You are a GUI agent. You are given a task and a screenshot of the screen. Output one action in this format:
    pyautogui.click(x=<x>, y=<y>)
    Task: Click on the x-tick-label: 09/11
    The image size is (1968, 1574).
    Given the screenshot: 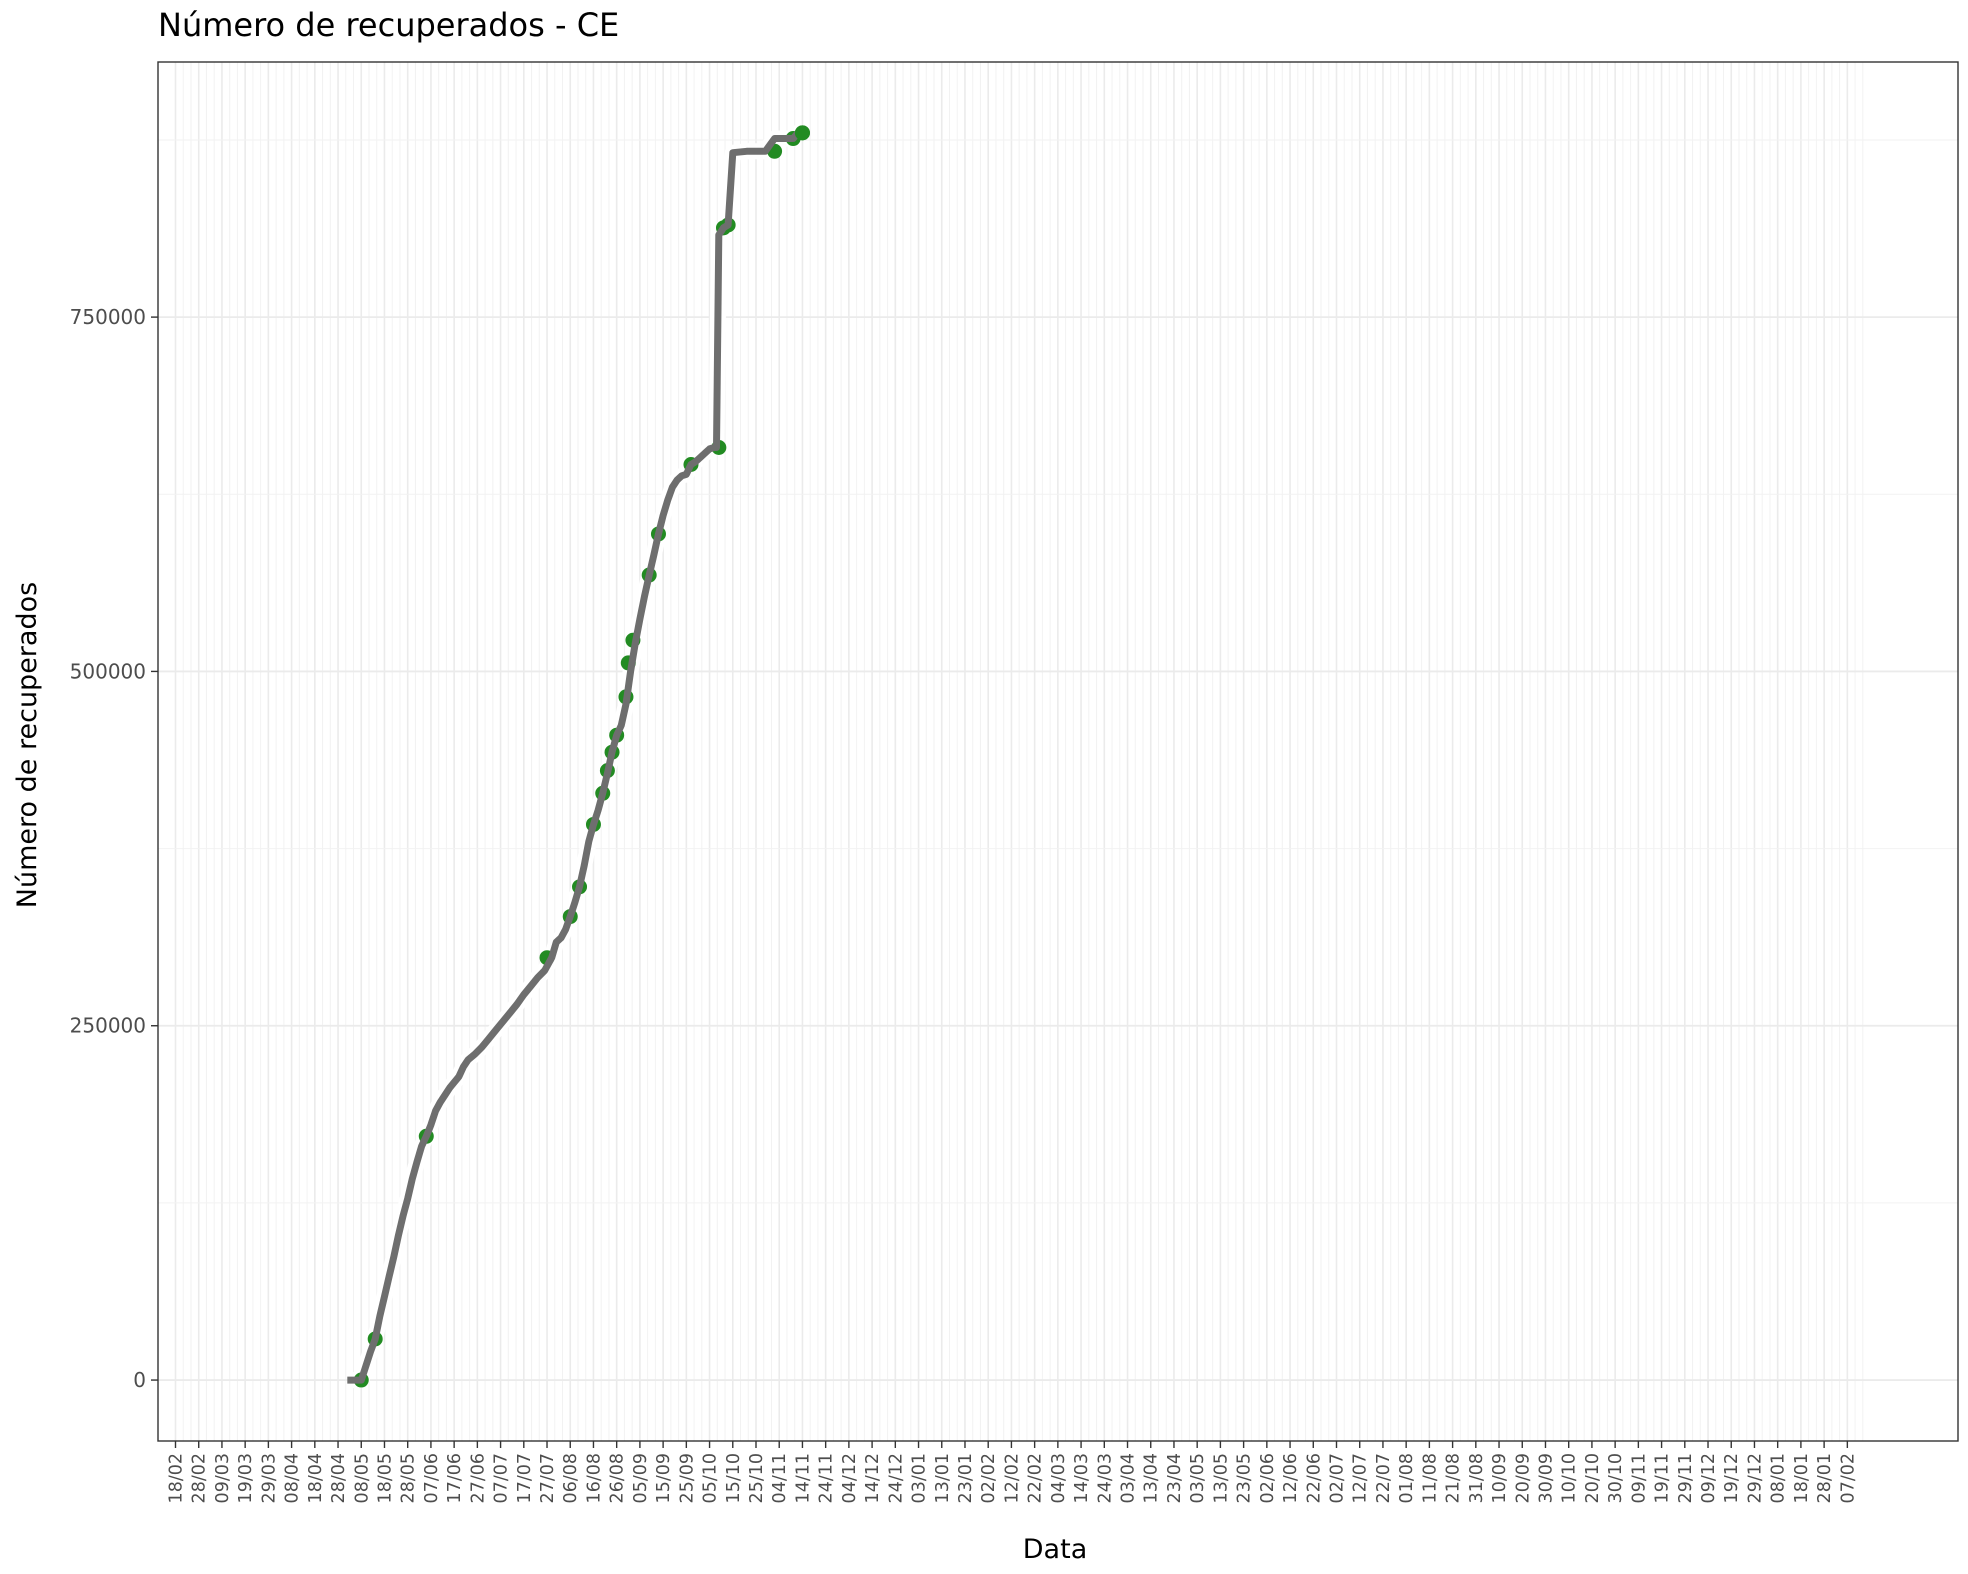 What is the action you would take?
    pyautogui.click(x=1639, y=1478)
    